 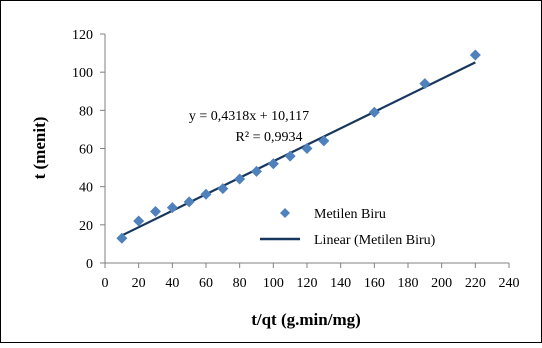 What do you see at coordinates (105, 283) in the screenshot?
I see `x-tick-label: 0` at bounding box center [105, 283].